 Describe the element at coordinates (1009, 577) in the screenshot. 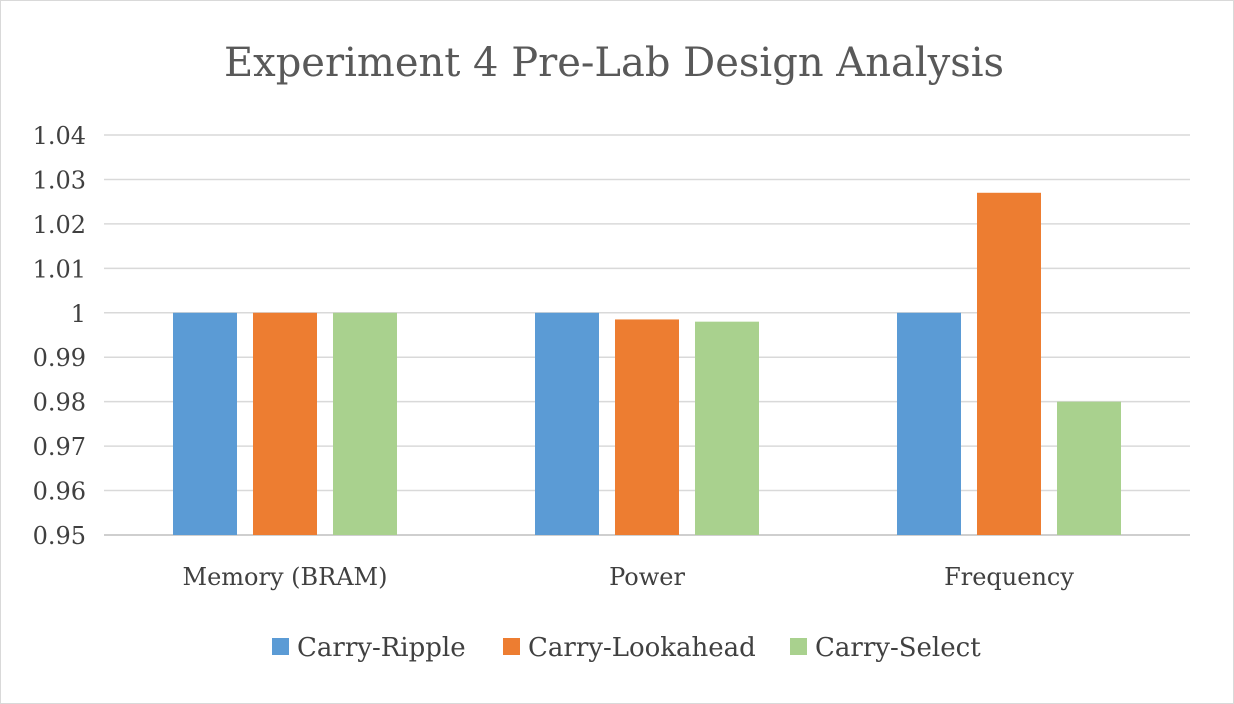

I see `x-category-label: Frequency` at that location.